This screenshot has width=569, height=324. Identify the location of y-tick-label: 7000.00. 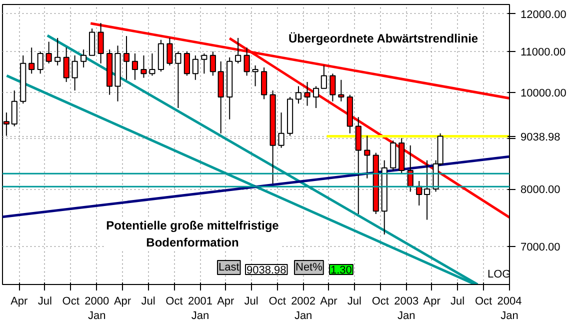
(540, 248).